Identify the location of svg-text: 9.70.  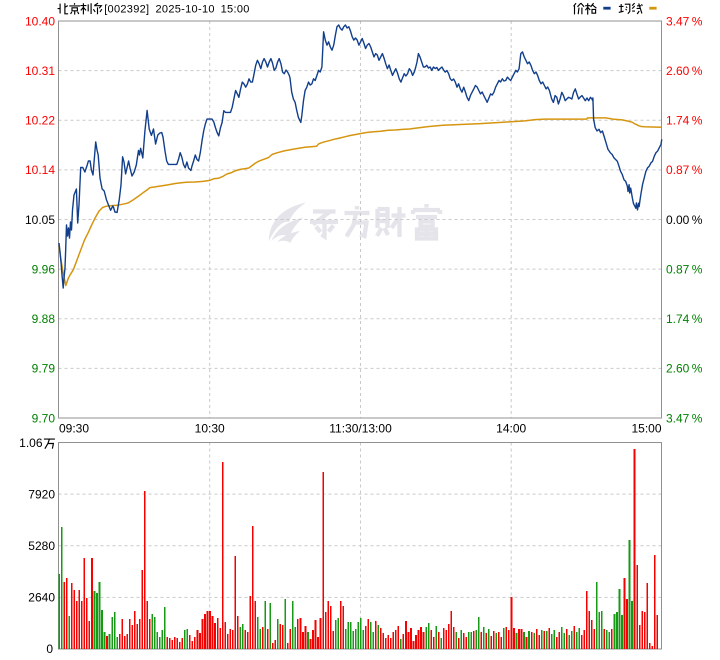
(44, 418).